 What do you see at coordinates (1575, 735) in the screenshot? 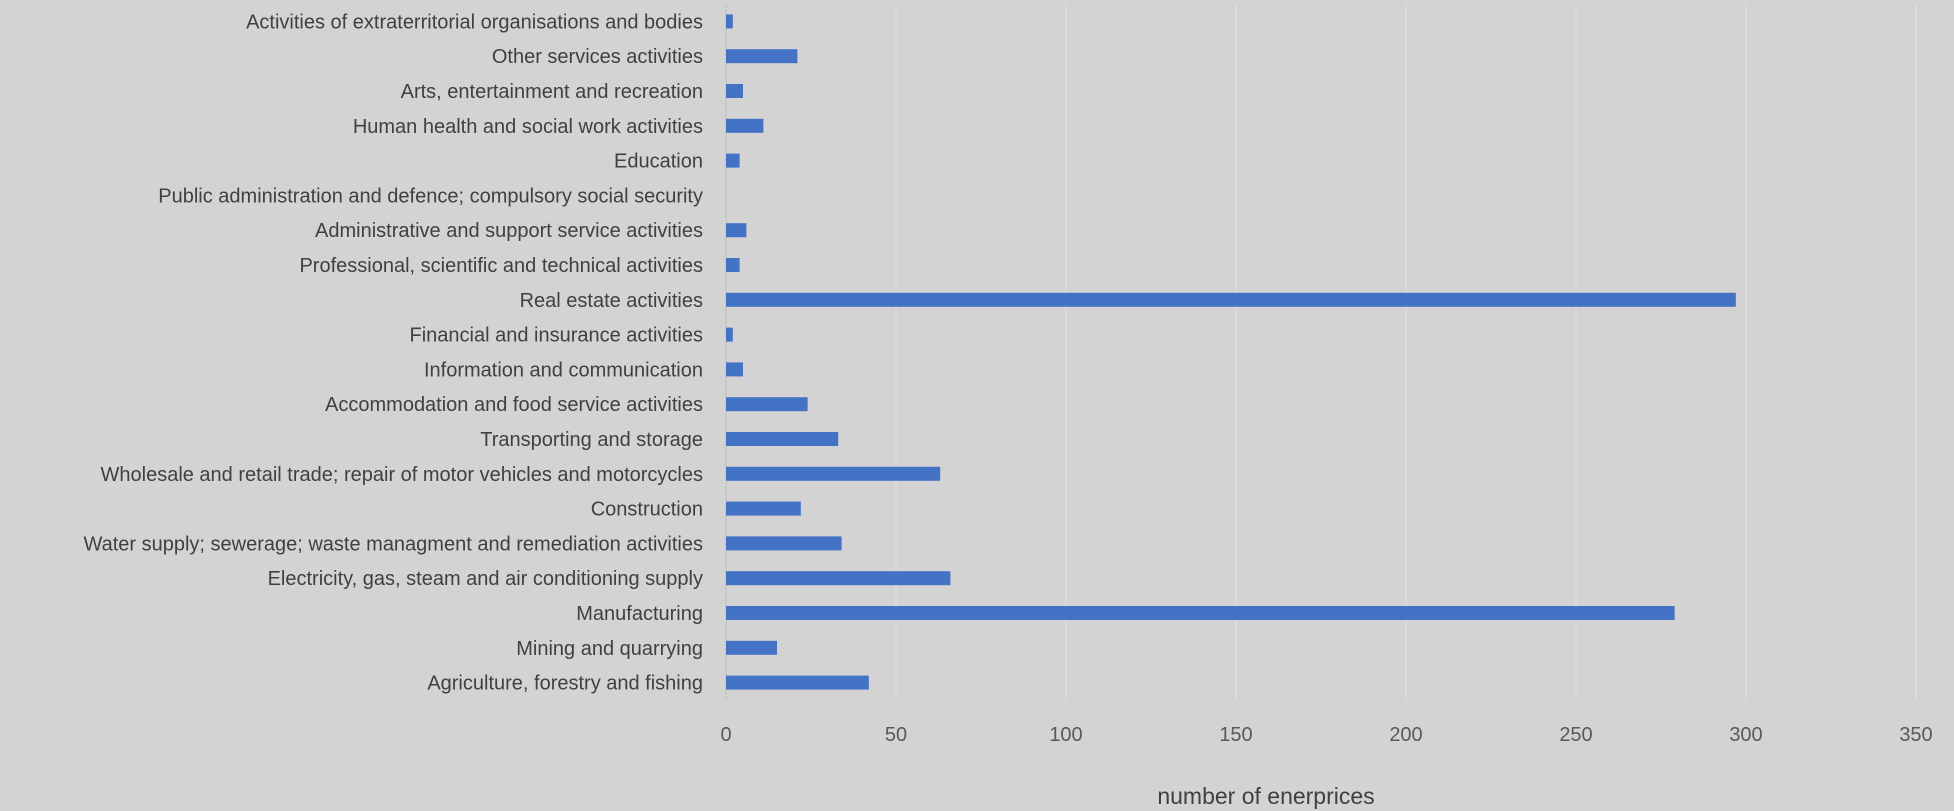
I see `x-tick-label: 250` at bounding box center [1575, 735].